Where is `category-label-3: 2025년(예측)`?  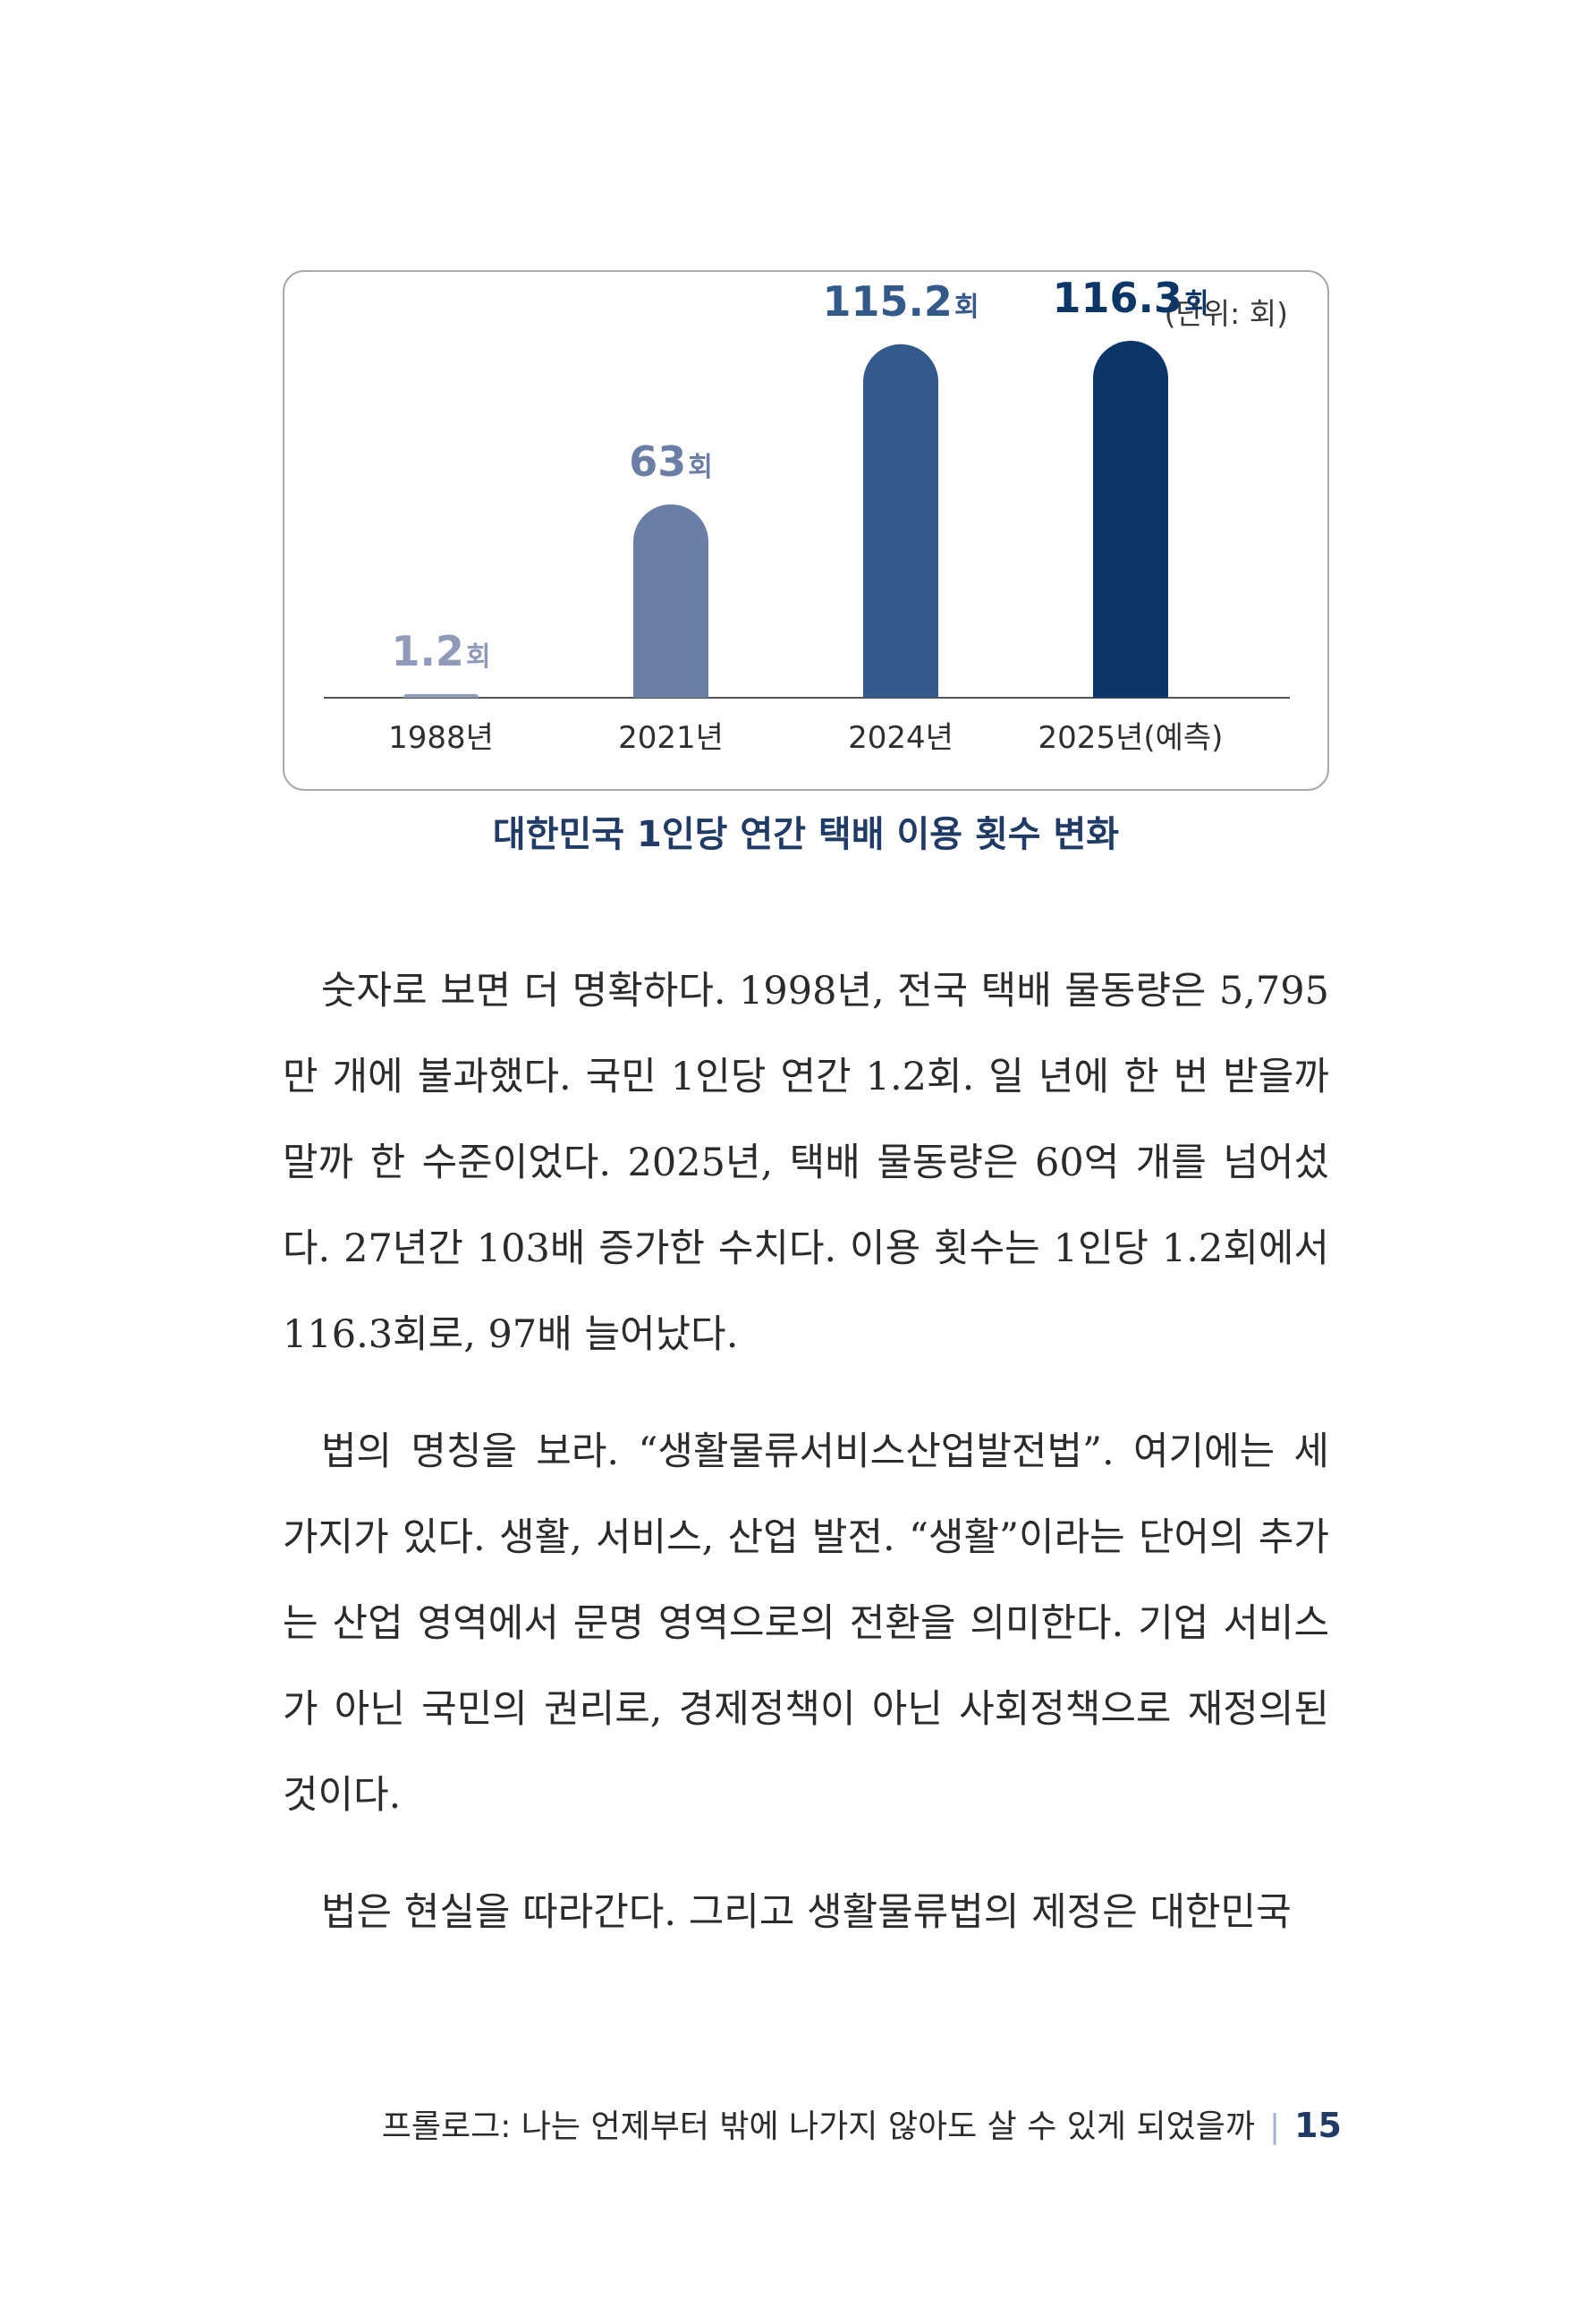
category-label-3: 2025년(예측) is located at coordinates (1131, 738).